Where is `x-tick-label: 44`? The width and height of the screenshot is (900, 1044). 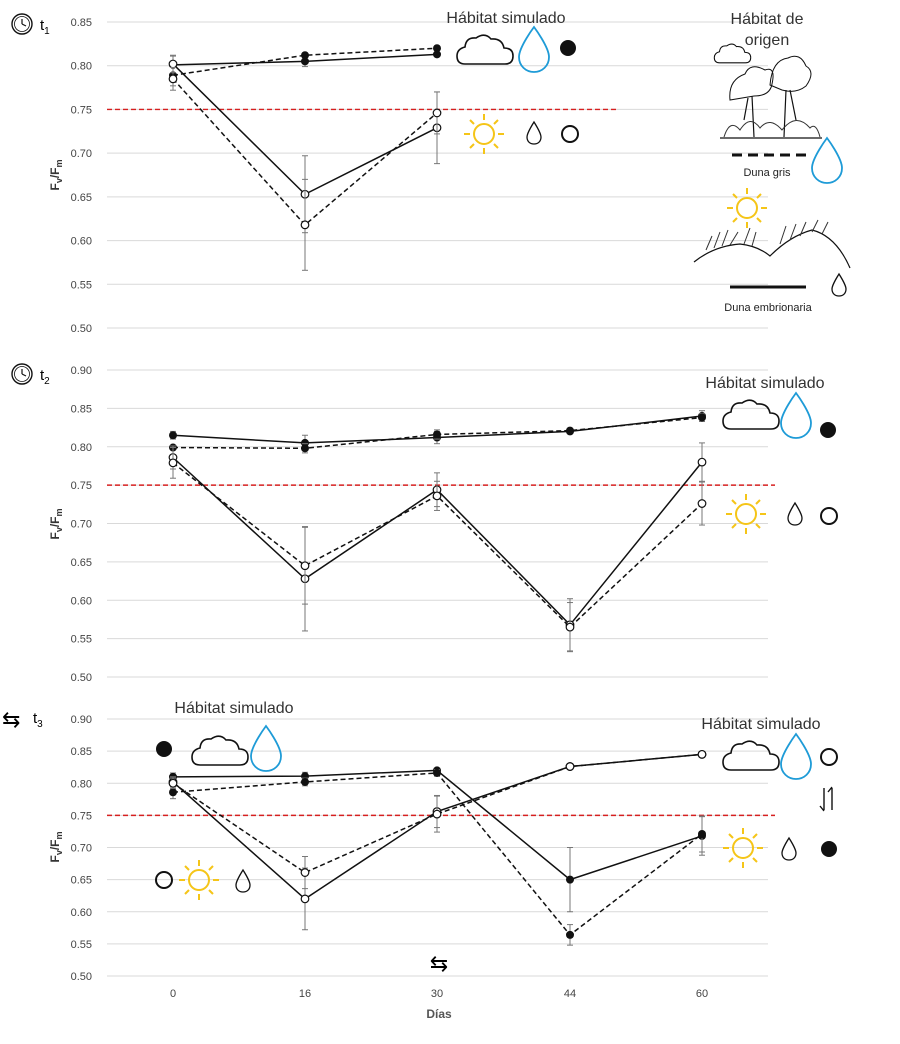
x-tick-label: 44 is located at coordinates (570, 994).